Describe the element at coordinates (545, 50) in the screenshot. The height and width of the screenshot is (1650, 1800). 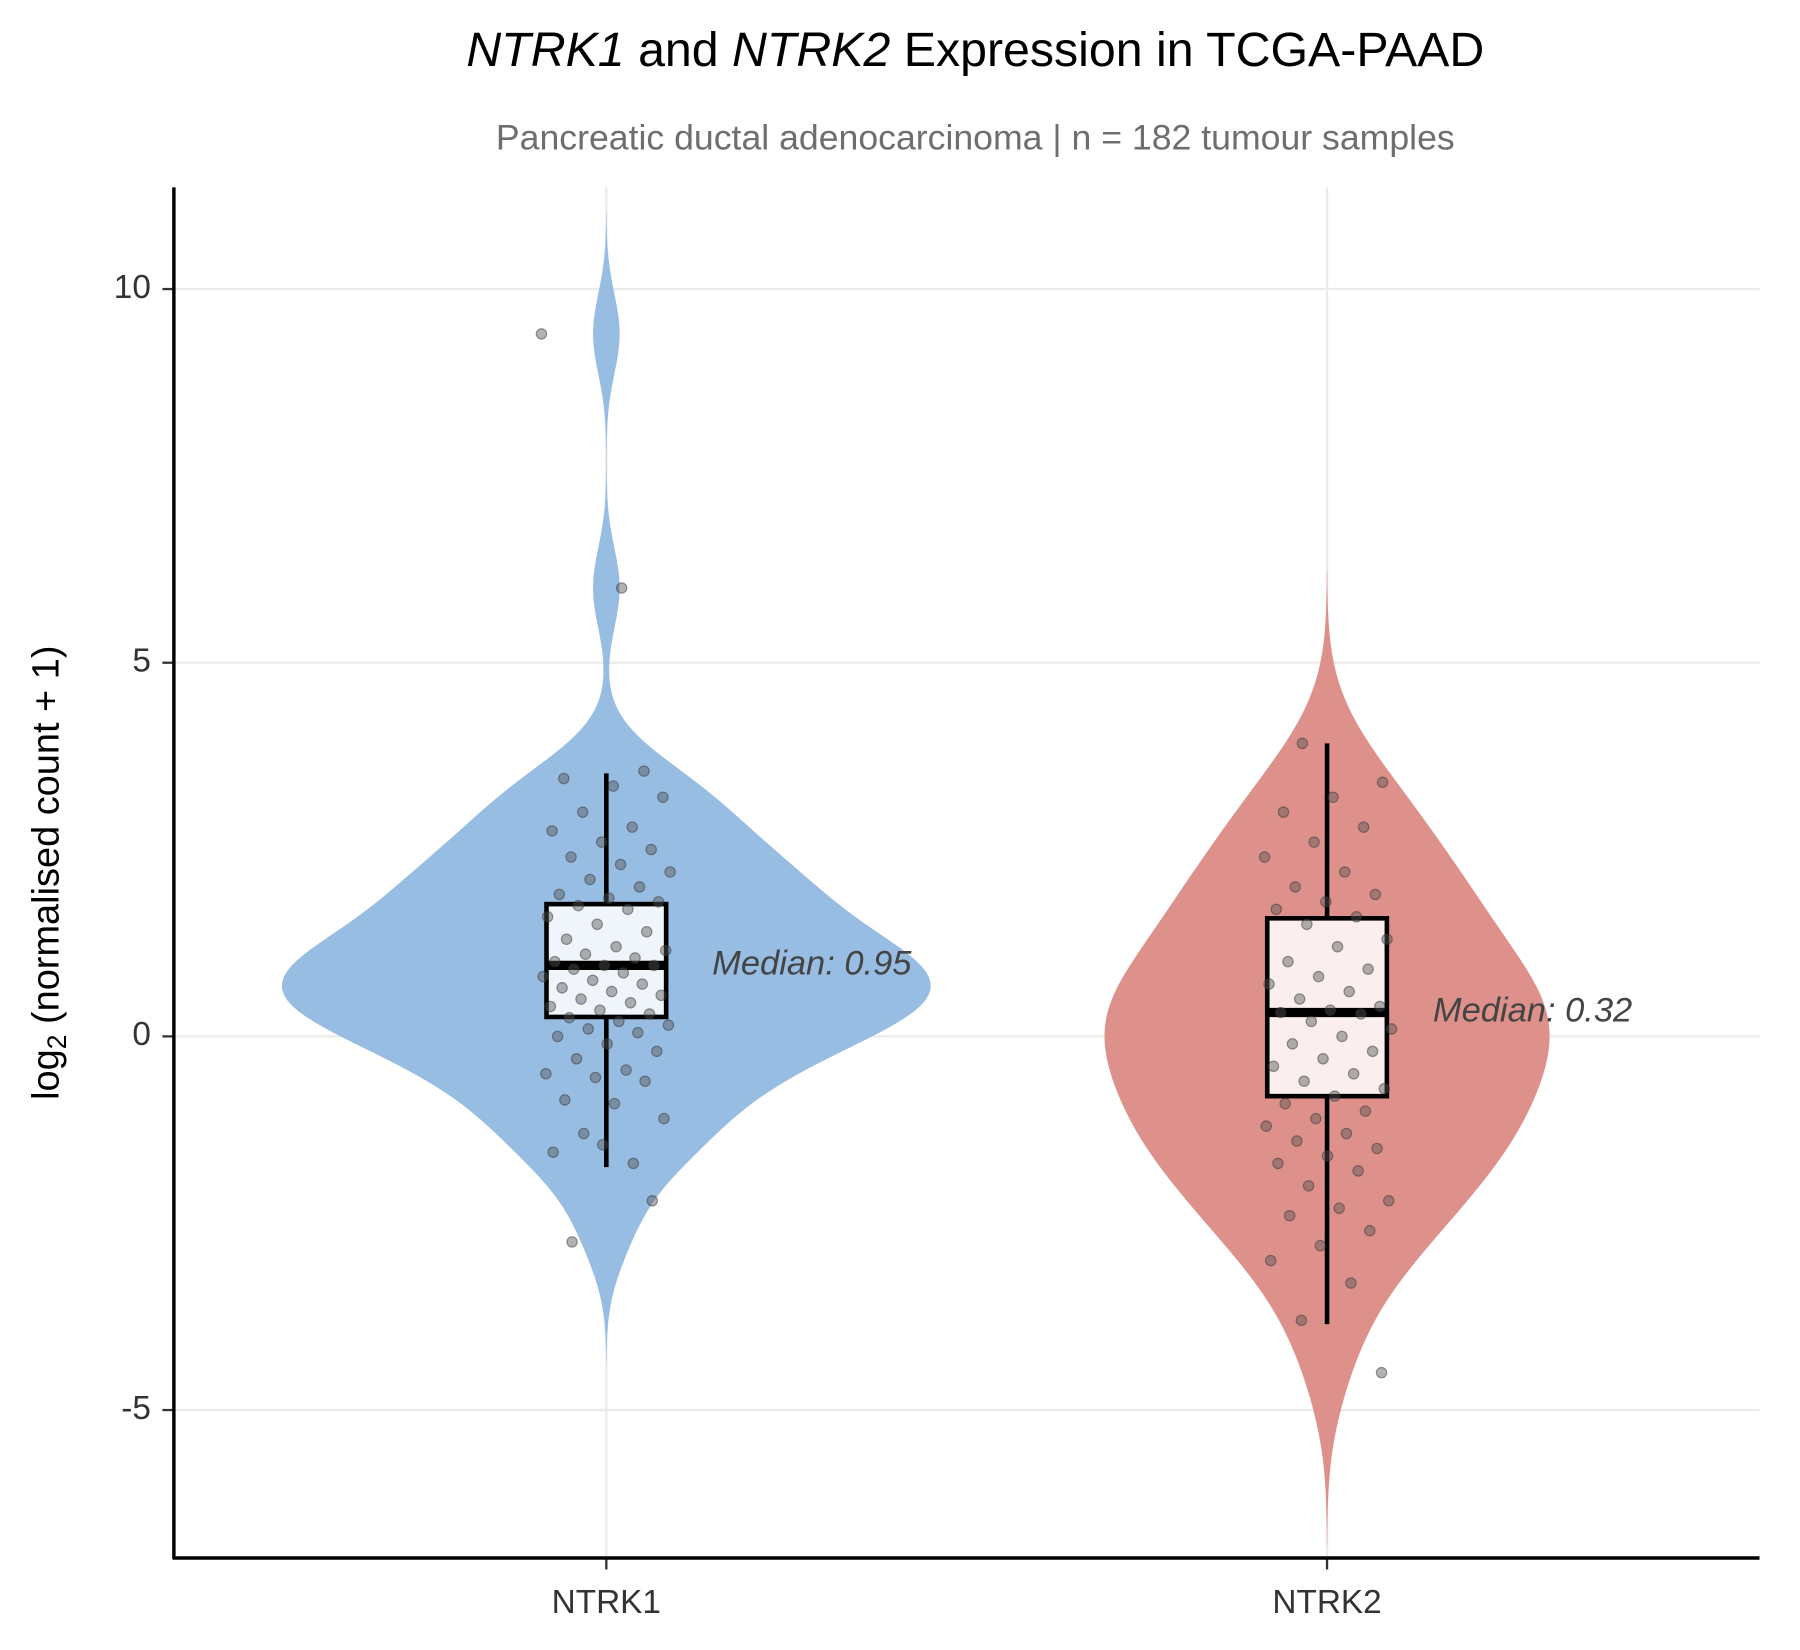
I see `title-part: NTRK1` at that location.